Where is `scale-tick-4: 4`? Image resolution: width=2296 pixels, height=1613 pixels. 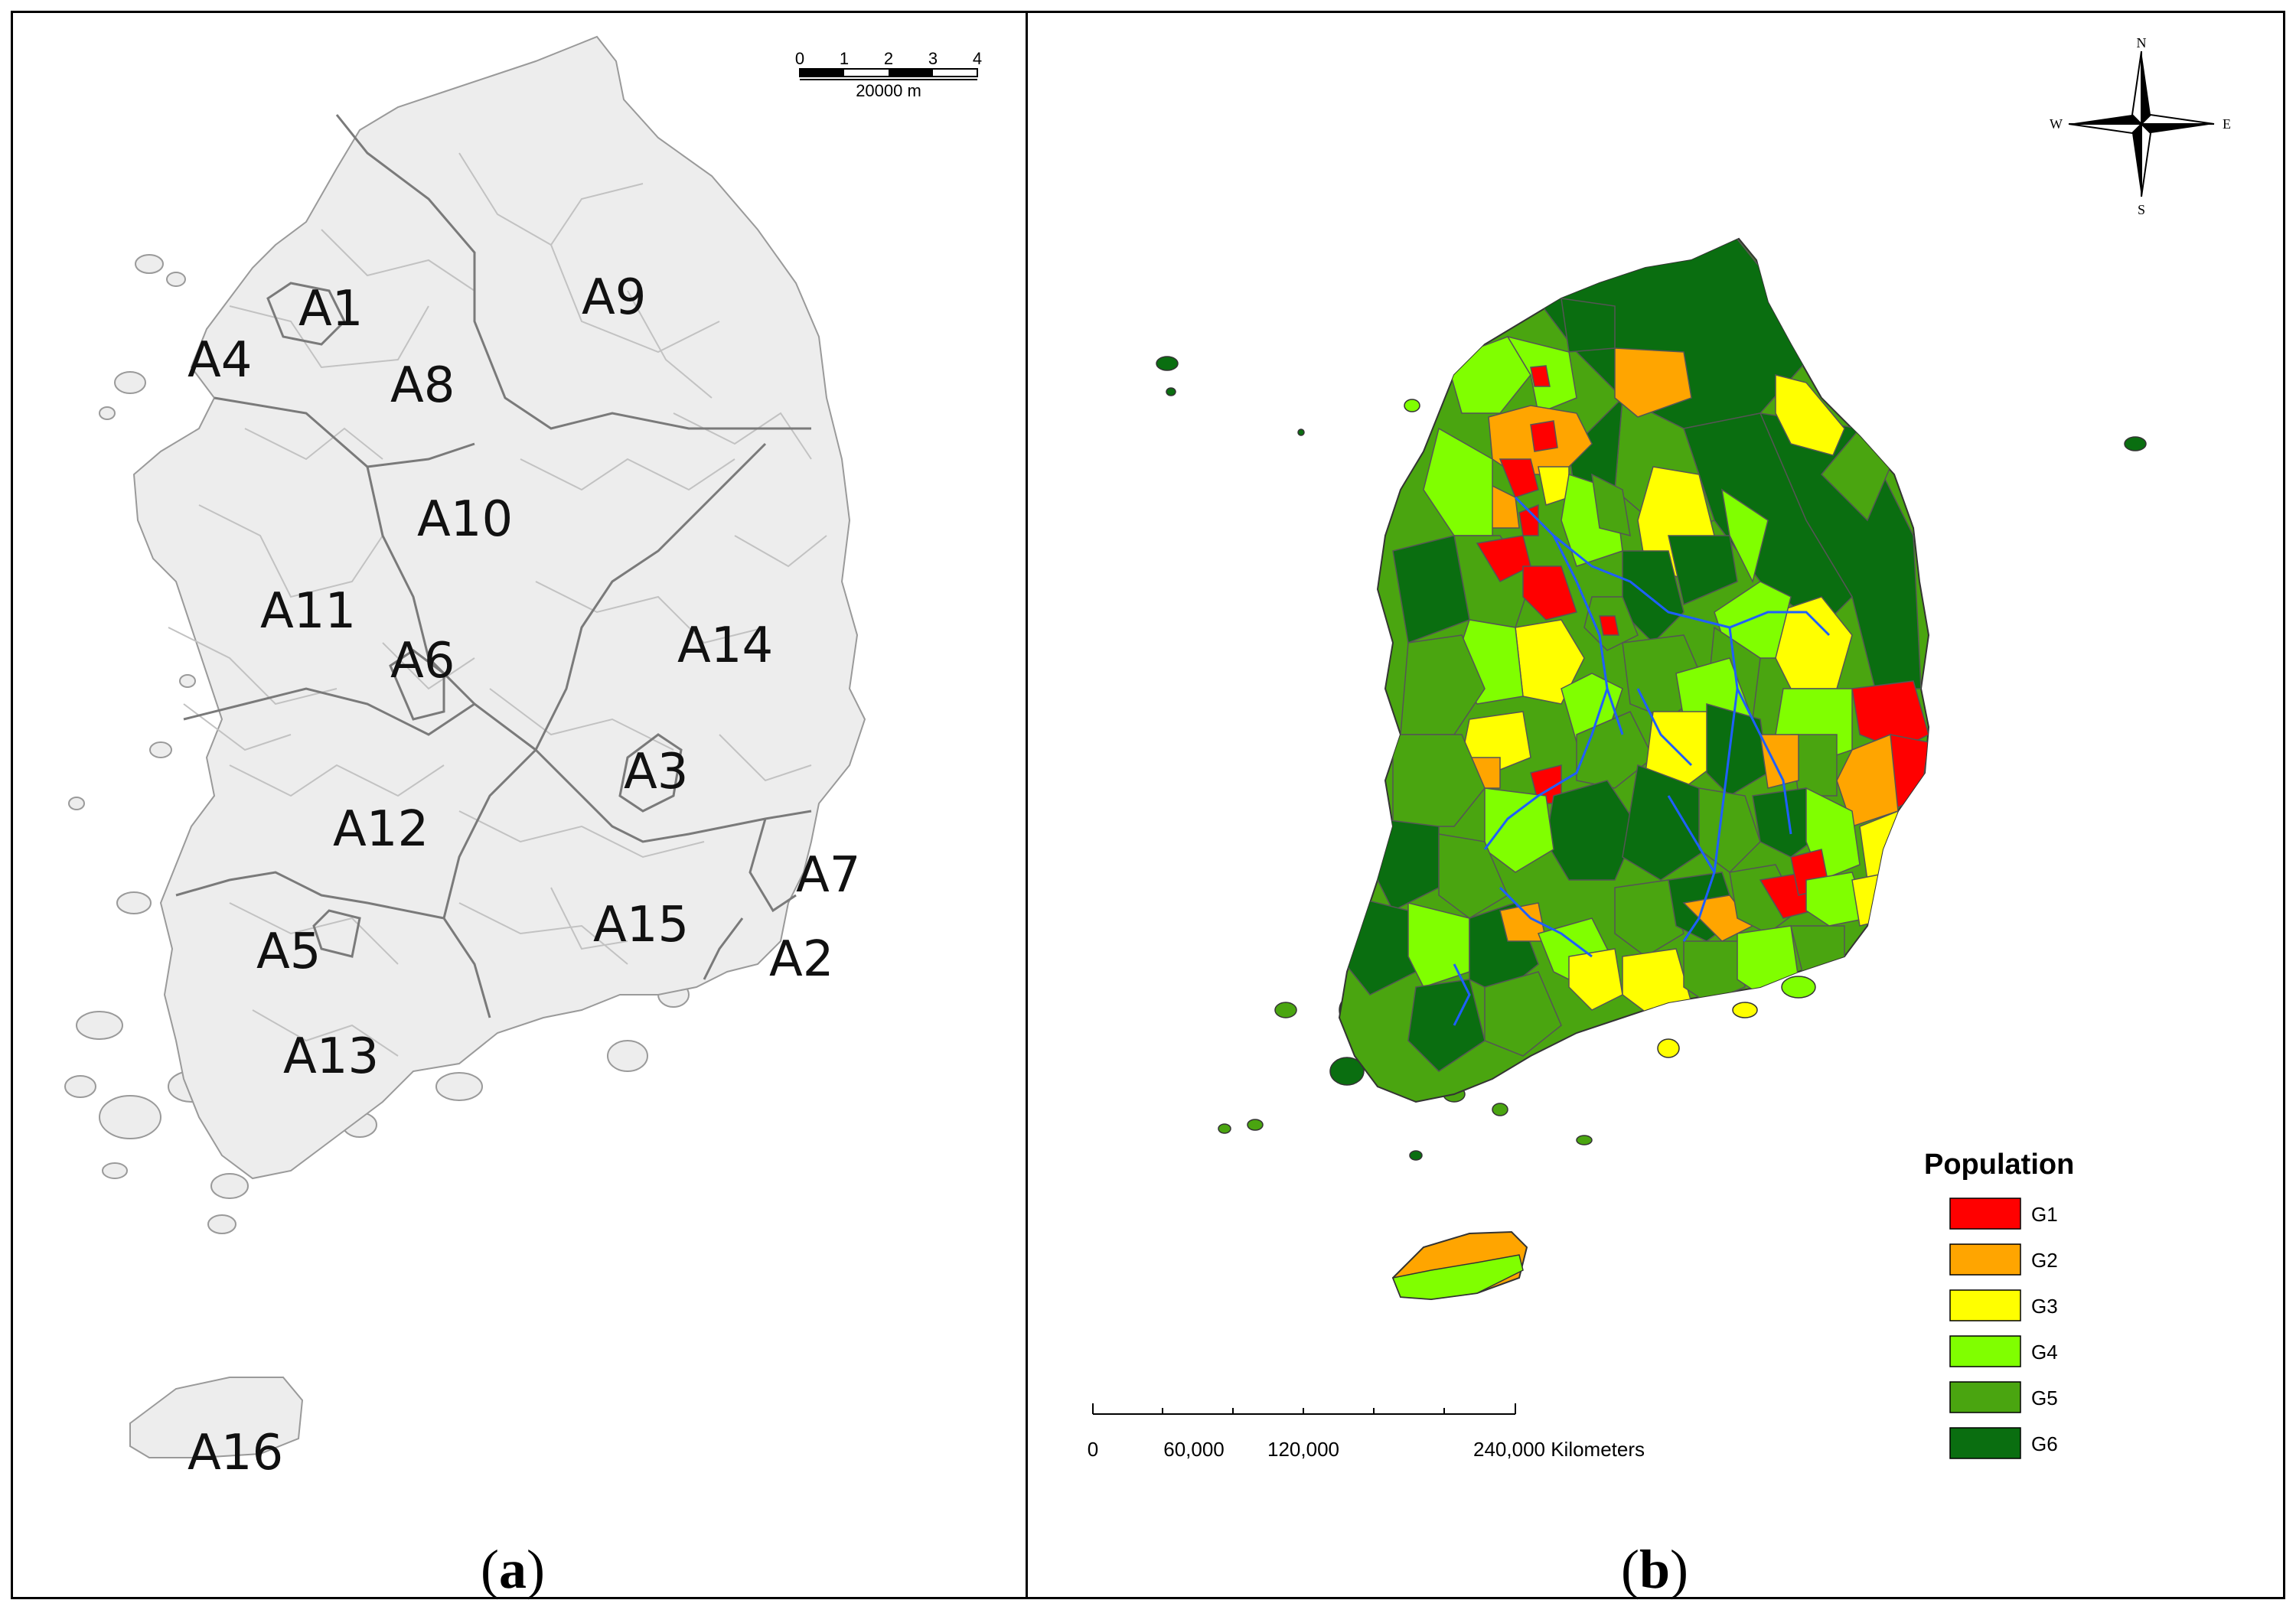
scale-tick-4: 4 is located at coordinates (977, 58).